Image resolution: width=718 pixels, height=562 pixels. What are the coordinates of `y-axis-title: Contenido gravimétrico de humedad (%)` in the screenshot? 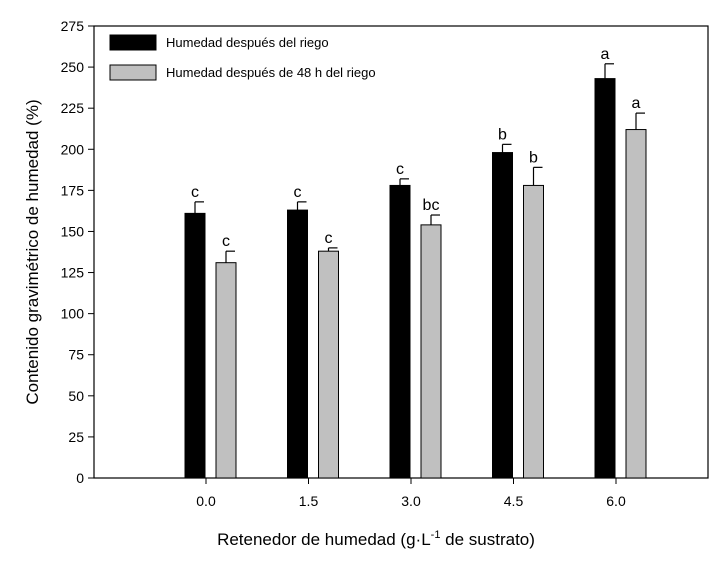 It's located at (32, 251).